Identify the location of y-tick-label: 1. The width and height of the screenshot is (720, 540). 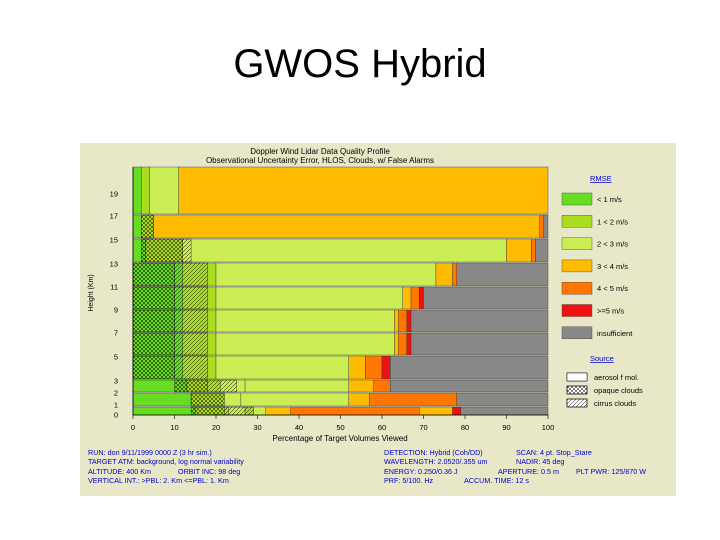
(116, 405).